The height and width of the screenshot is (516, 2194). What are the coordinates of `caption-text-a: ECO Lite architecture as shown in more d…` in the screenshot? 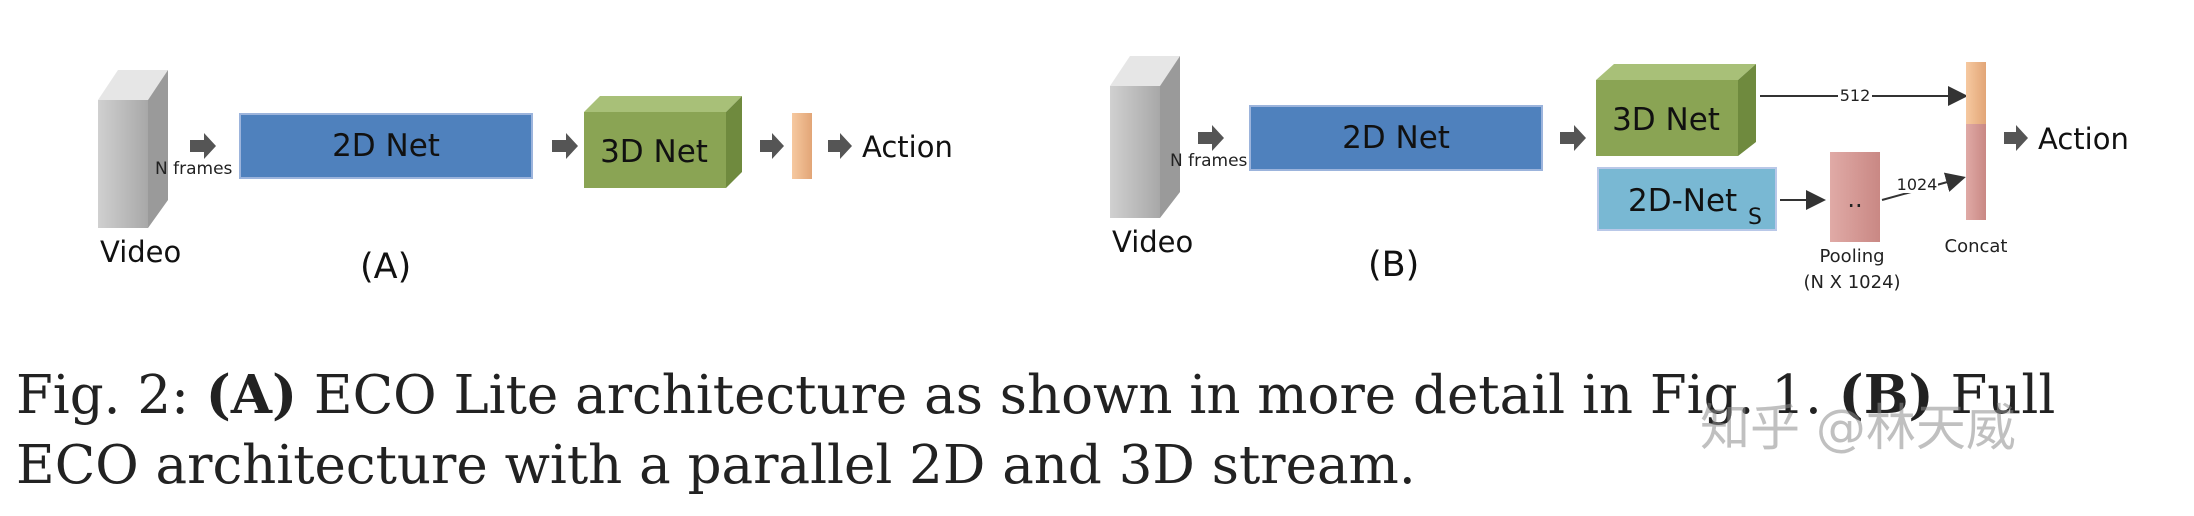 It's located at (1068, 395).